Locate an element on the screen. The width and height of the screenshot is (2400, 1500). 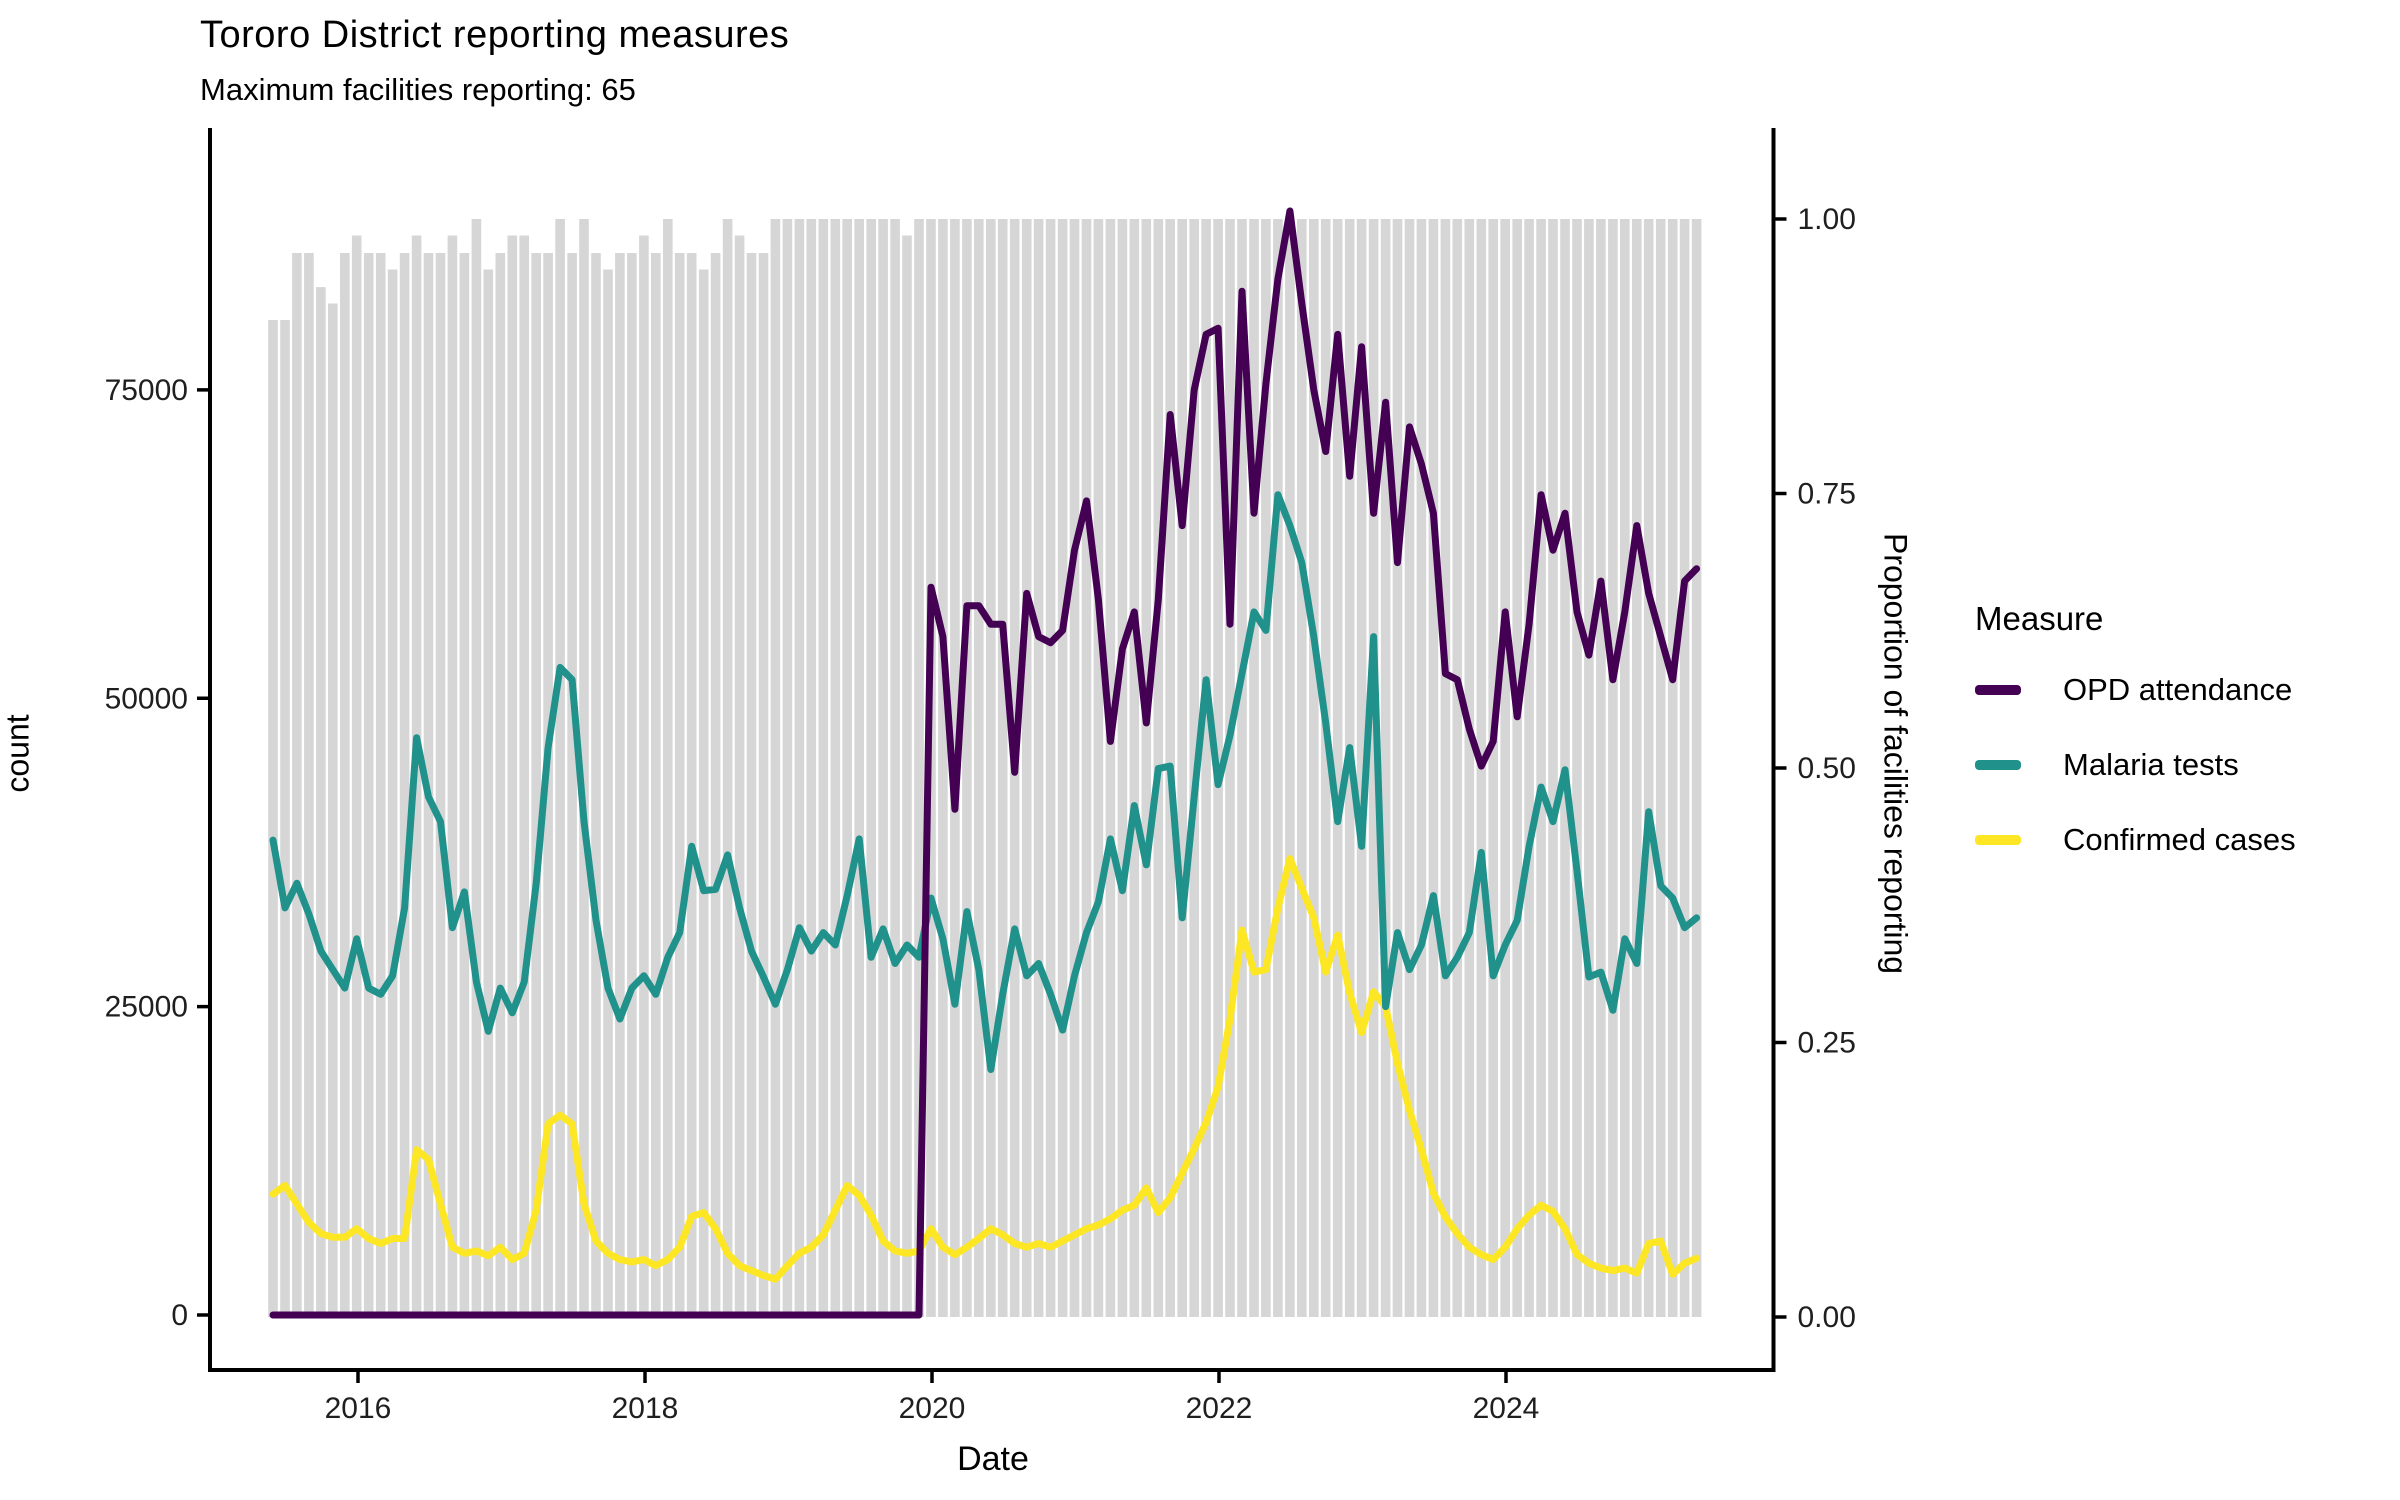
page-title: Tororo District reporting measures is located at coordinates (495, 35).